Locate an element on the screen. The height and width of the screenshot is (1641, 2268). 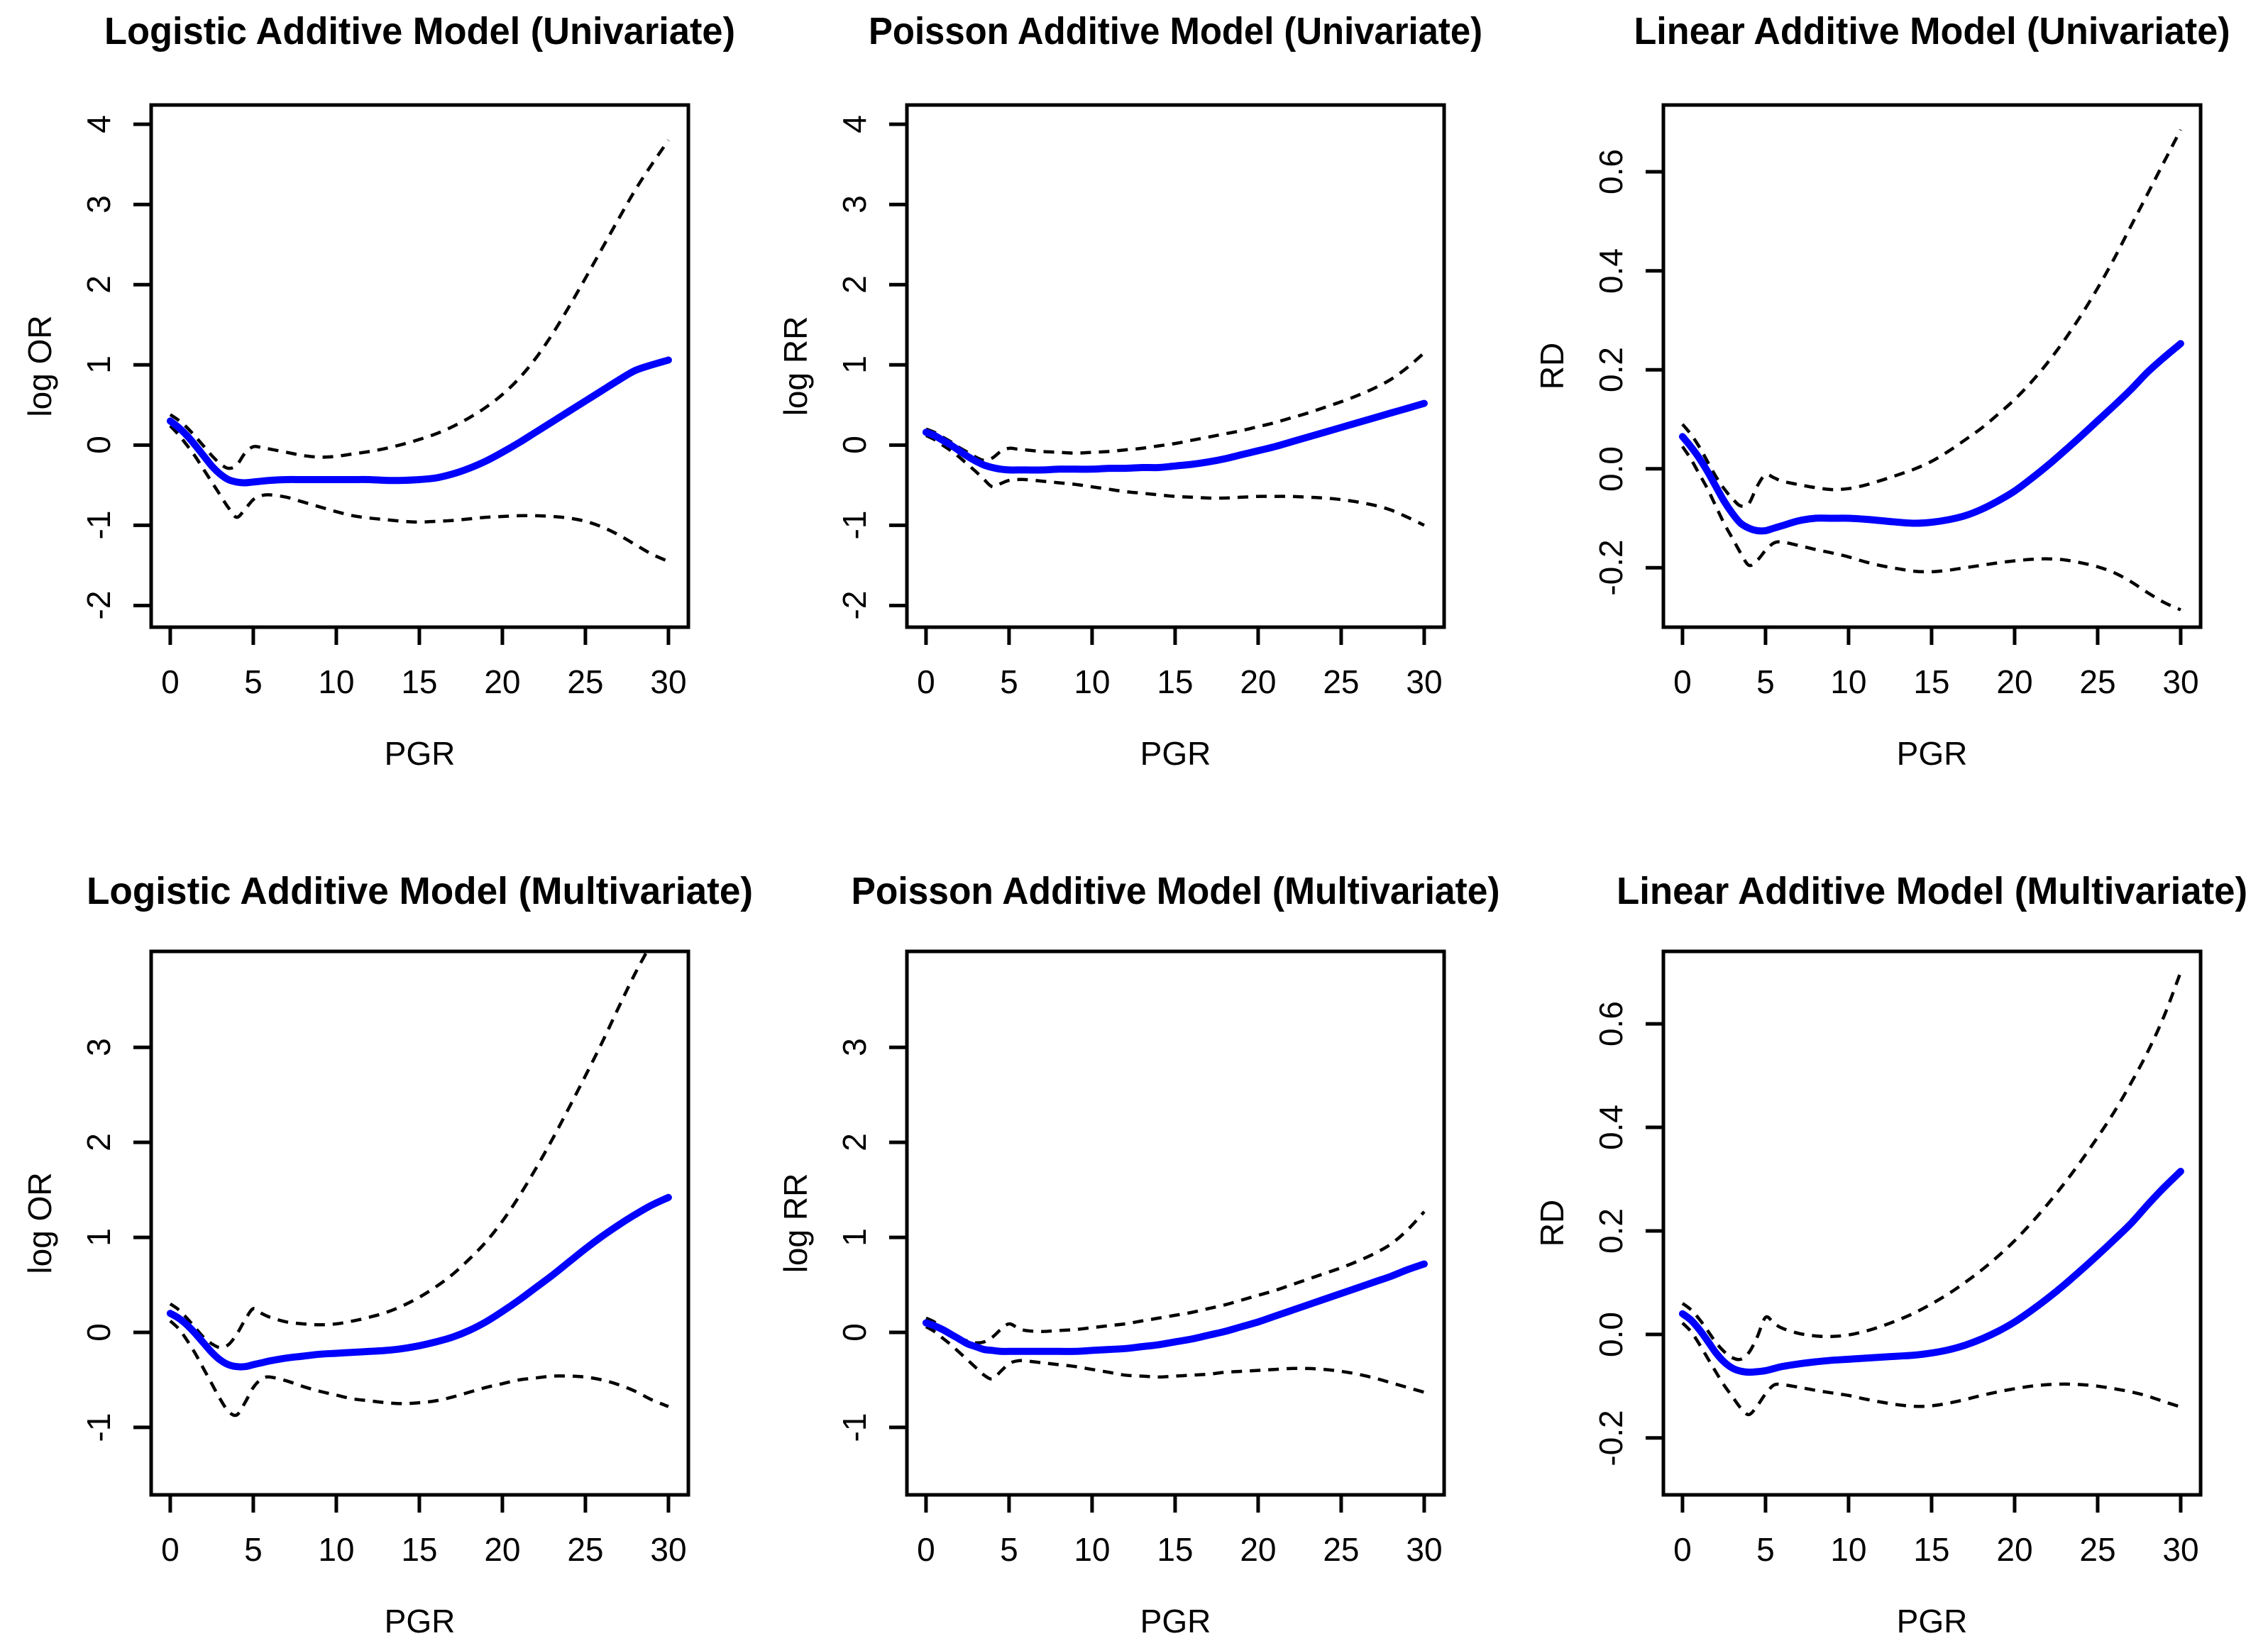
y-tick-label: -2 is located at coordinates (98, 605).